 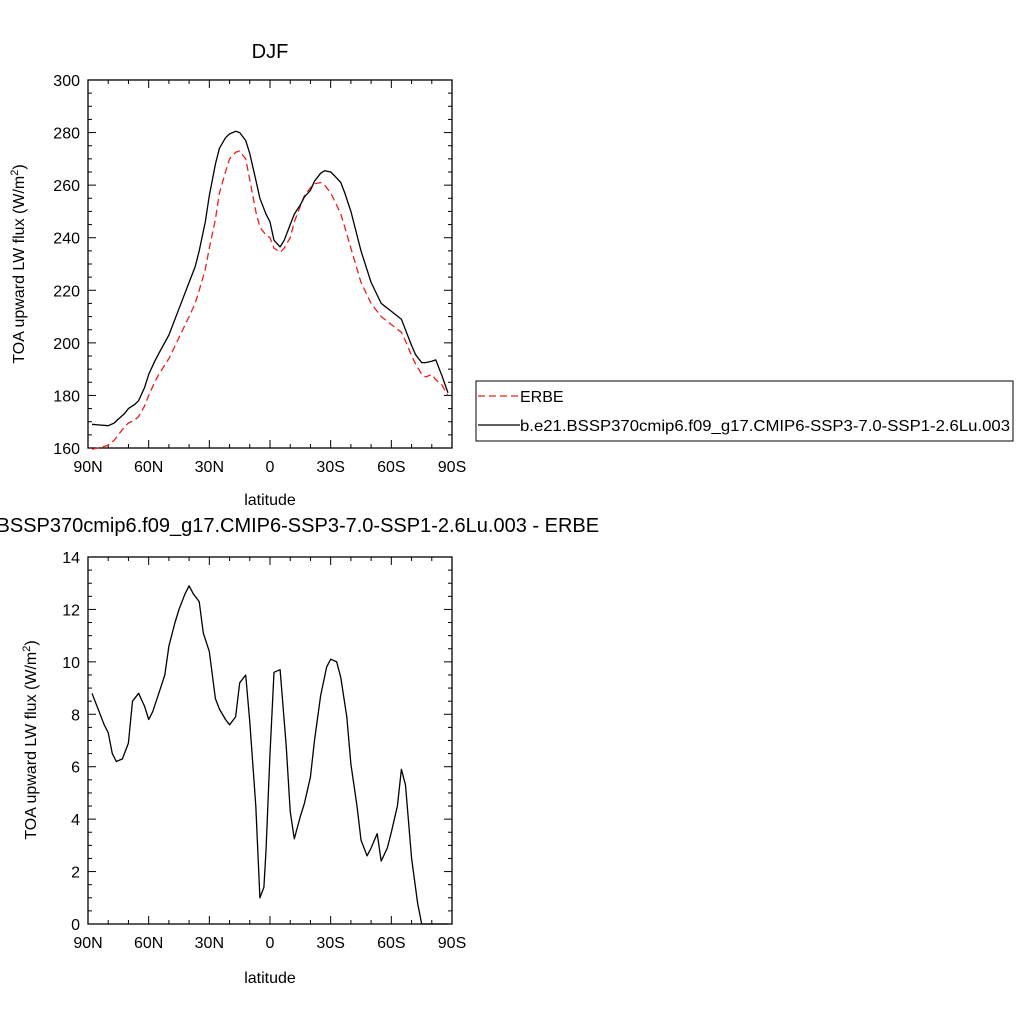 I want to click on y-tick-label: 280, so click(x=66, y=134).